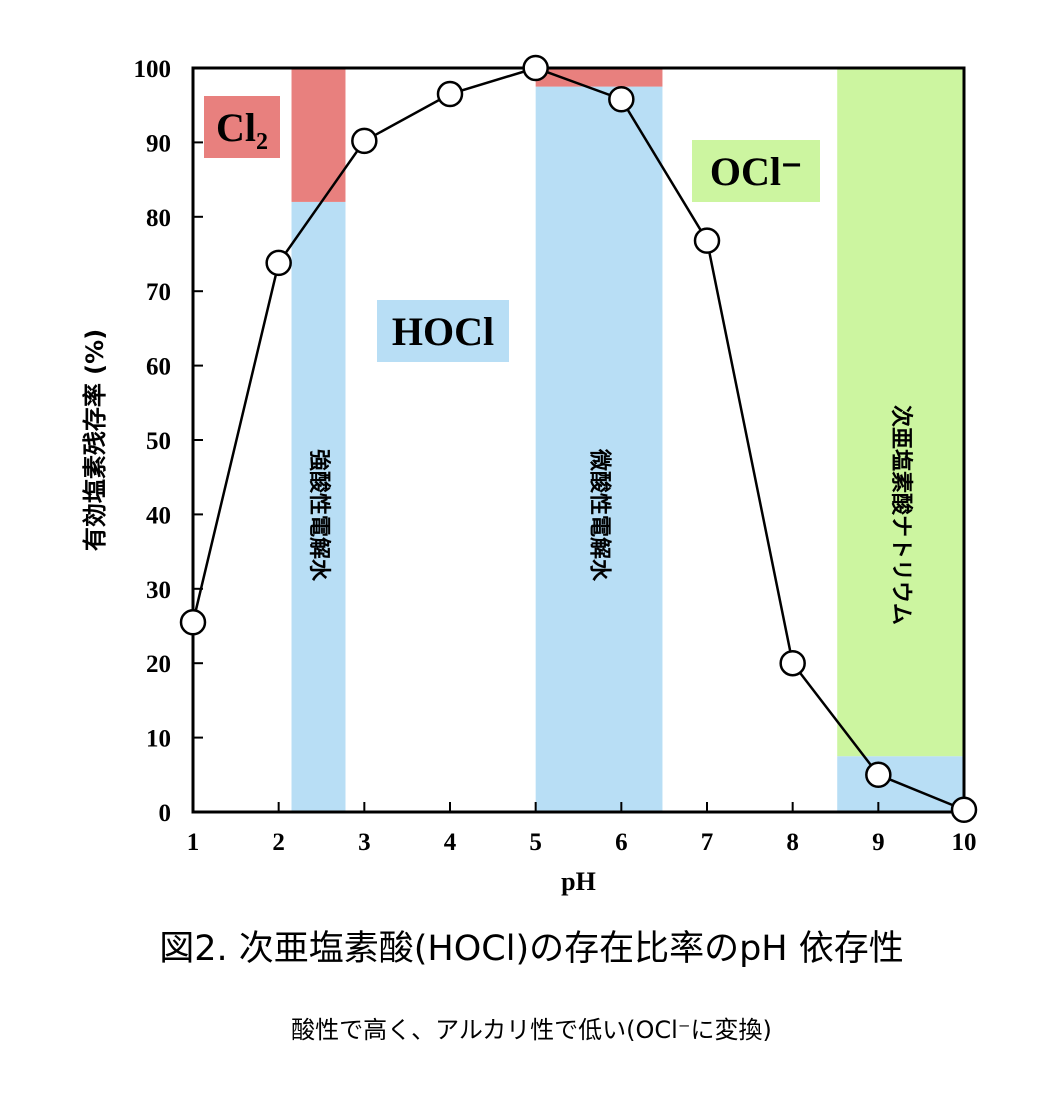  I want to click on y-tick-label: 100, so click(153, 69).